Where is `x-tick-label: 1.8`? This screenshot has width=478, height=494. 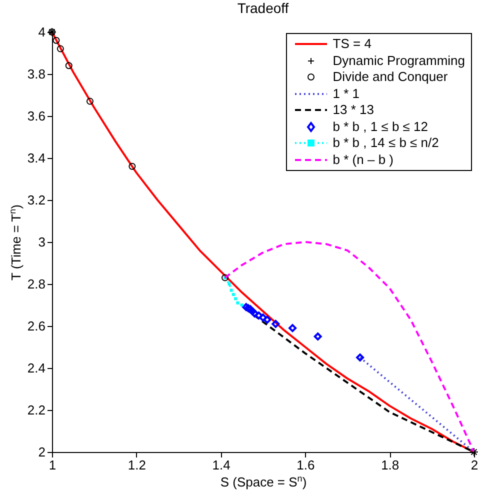 x-tick-label: 1.8 is located at coordinates (390, 465).